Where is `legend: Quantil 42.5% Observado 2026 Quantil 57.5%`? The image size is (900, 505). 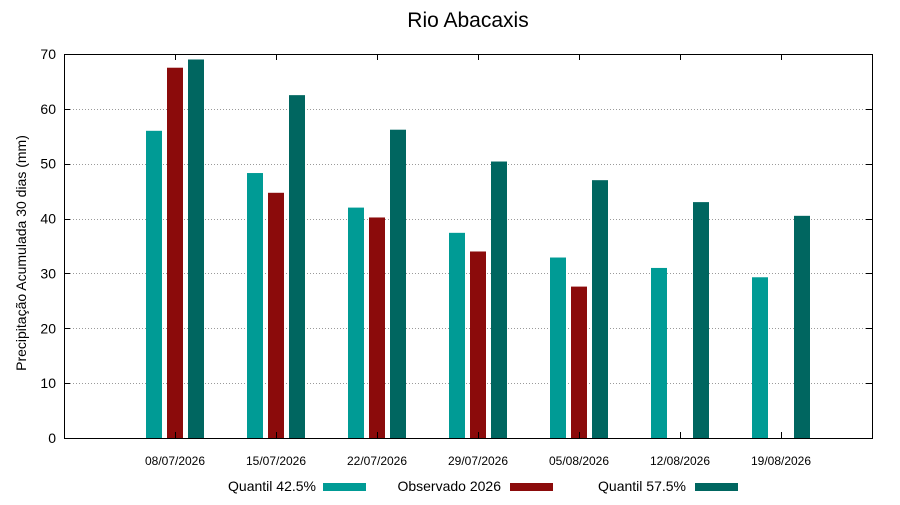 legend: Quantil 42.5% Observado 2026 Quantil 57.5% is located at coordinates (483, 486).